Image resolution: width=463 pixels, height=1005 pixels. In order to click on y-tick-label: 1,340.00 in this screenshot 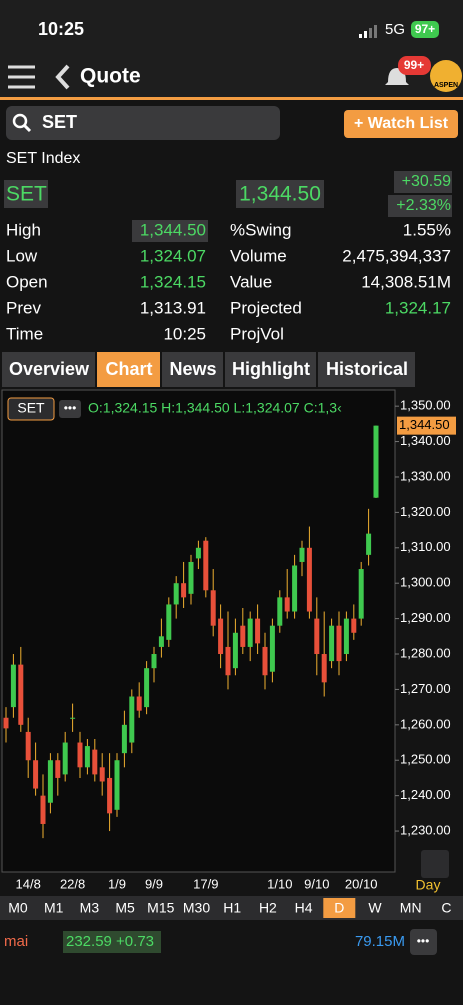, I will do `click(425, 440)`.